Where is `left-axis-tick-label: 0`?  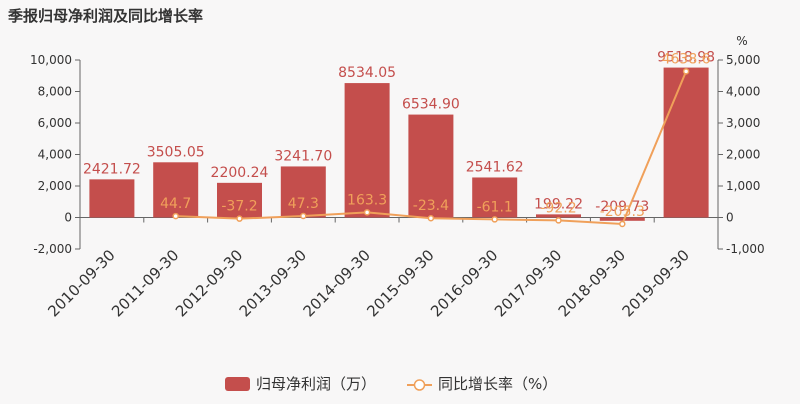
left-axis-tick-label: 0 is located at coordinates (68, 218).